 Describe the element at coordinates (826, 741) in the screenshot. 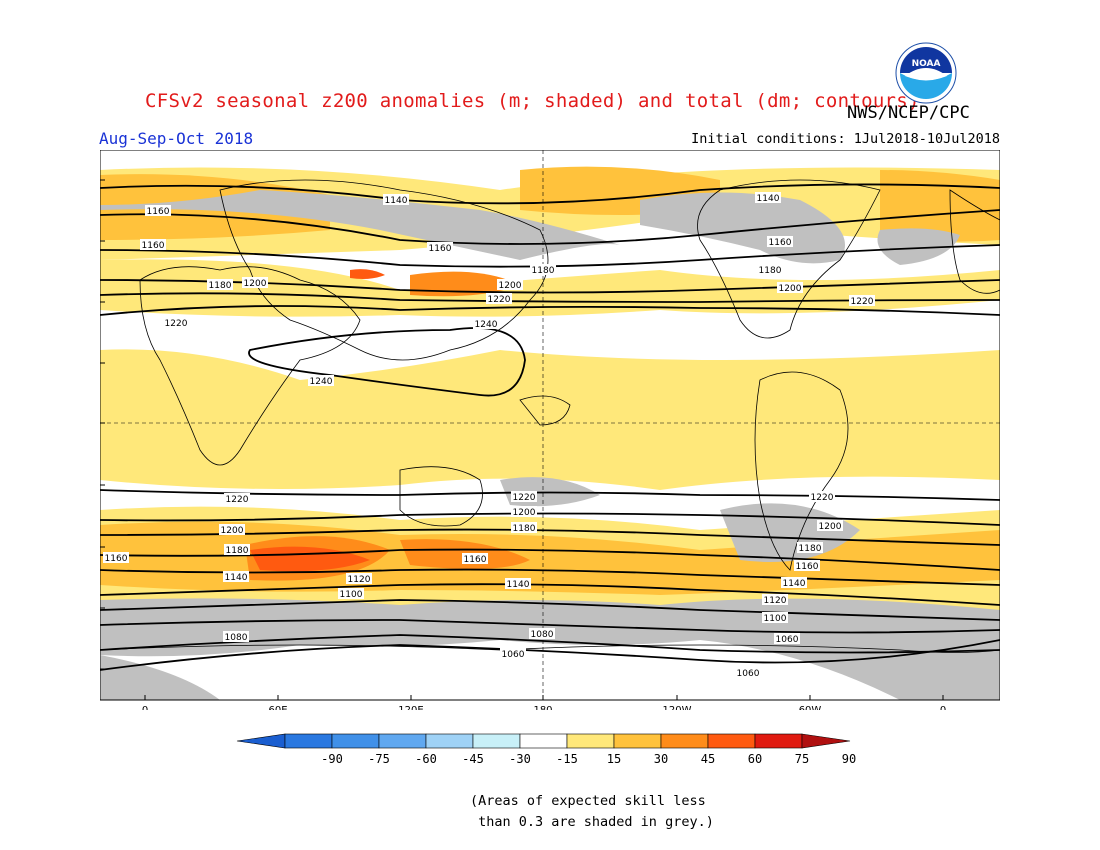

I see `colorbar-arrow-right` at that location.